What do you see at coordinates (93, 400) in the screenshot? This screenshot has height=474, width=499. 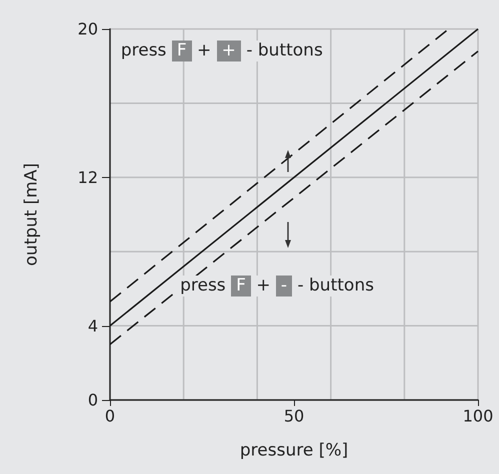 I see `y-tick-label: 0` at bounding box center [93, 400].